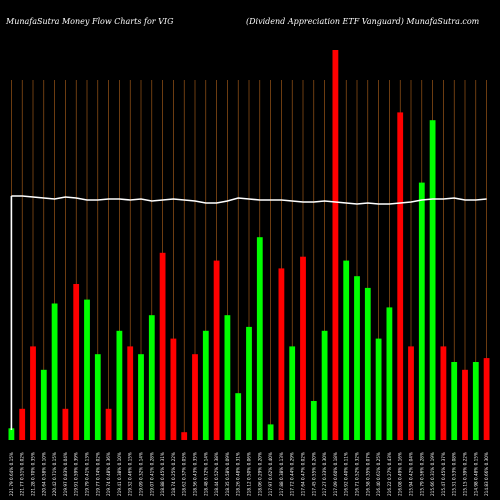 The image size is (500, 500). Describe the element at coordinates (97, 474) in the screenshot. I see `x-tick-label: 219.77 0.74% 0.02%` at that location.